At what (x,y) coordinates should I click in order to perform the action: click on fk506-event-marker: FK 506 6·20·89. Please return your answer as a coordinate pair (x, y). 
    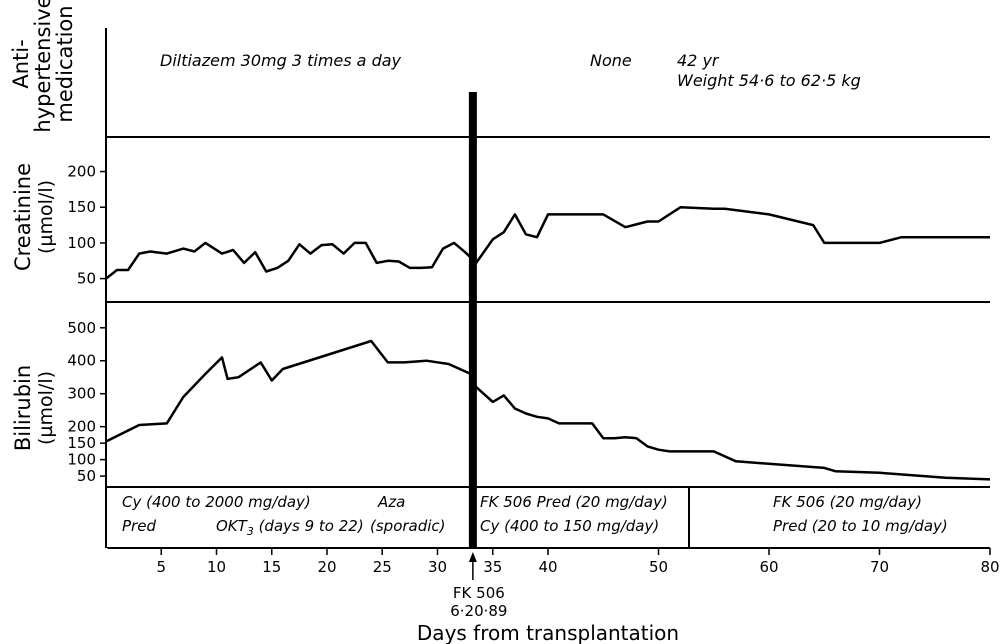
    Looking at the image, I should click on (478, 586).